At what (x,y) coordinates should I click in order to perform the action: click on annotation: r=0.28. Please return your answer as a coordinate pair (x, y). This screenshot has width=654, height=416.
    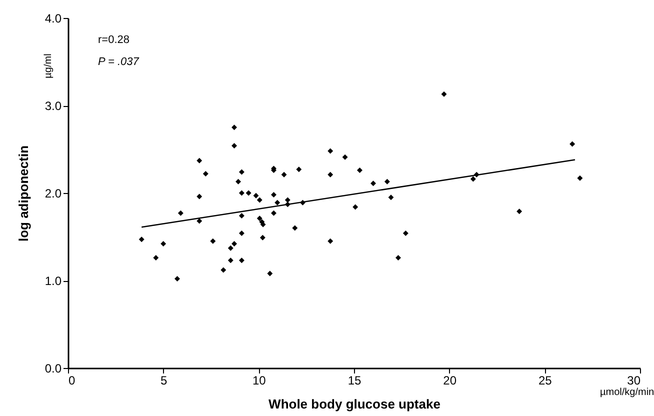
    Looking at the image, I should click on (114, 40).